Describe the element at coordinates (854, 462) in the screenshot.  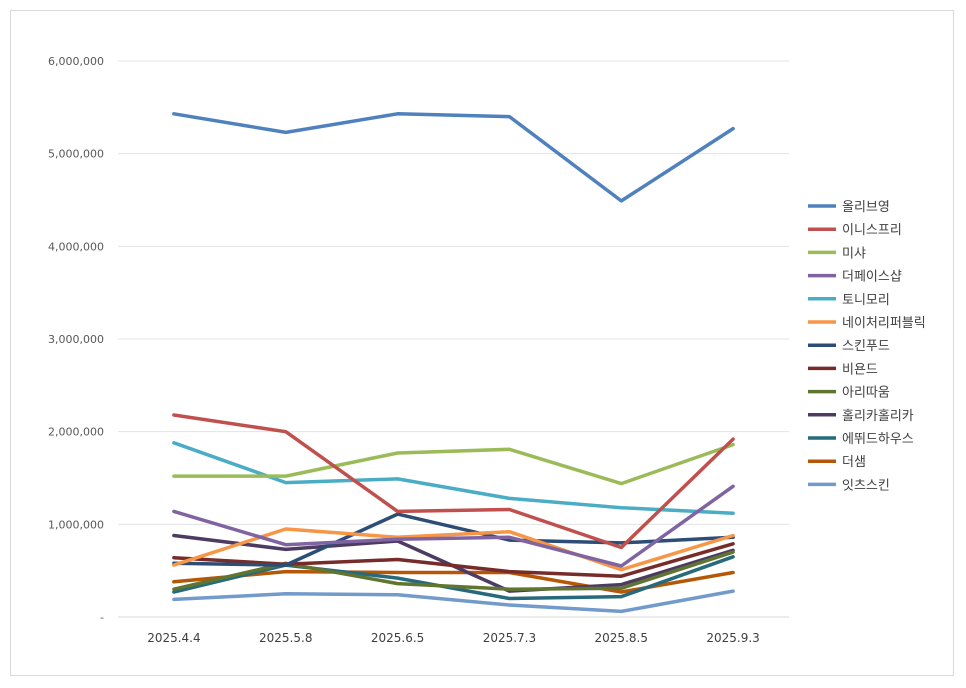
I see `legend-label: 더샘` at that location.